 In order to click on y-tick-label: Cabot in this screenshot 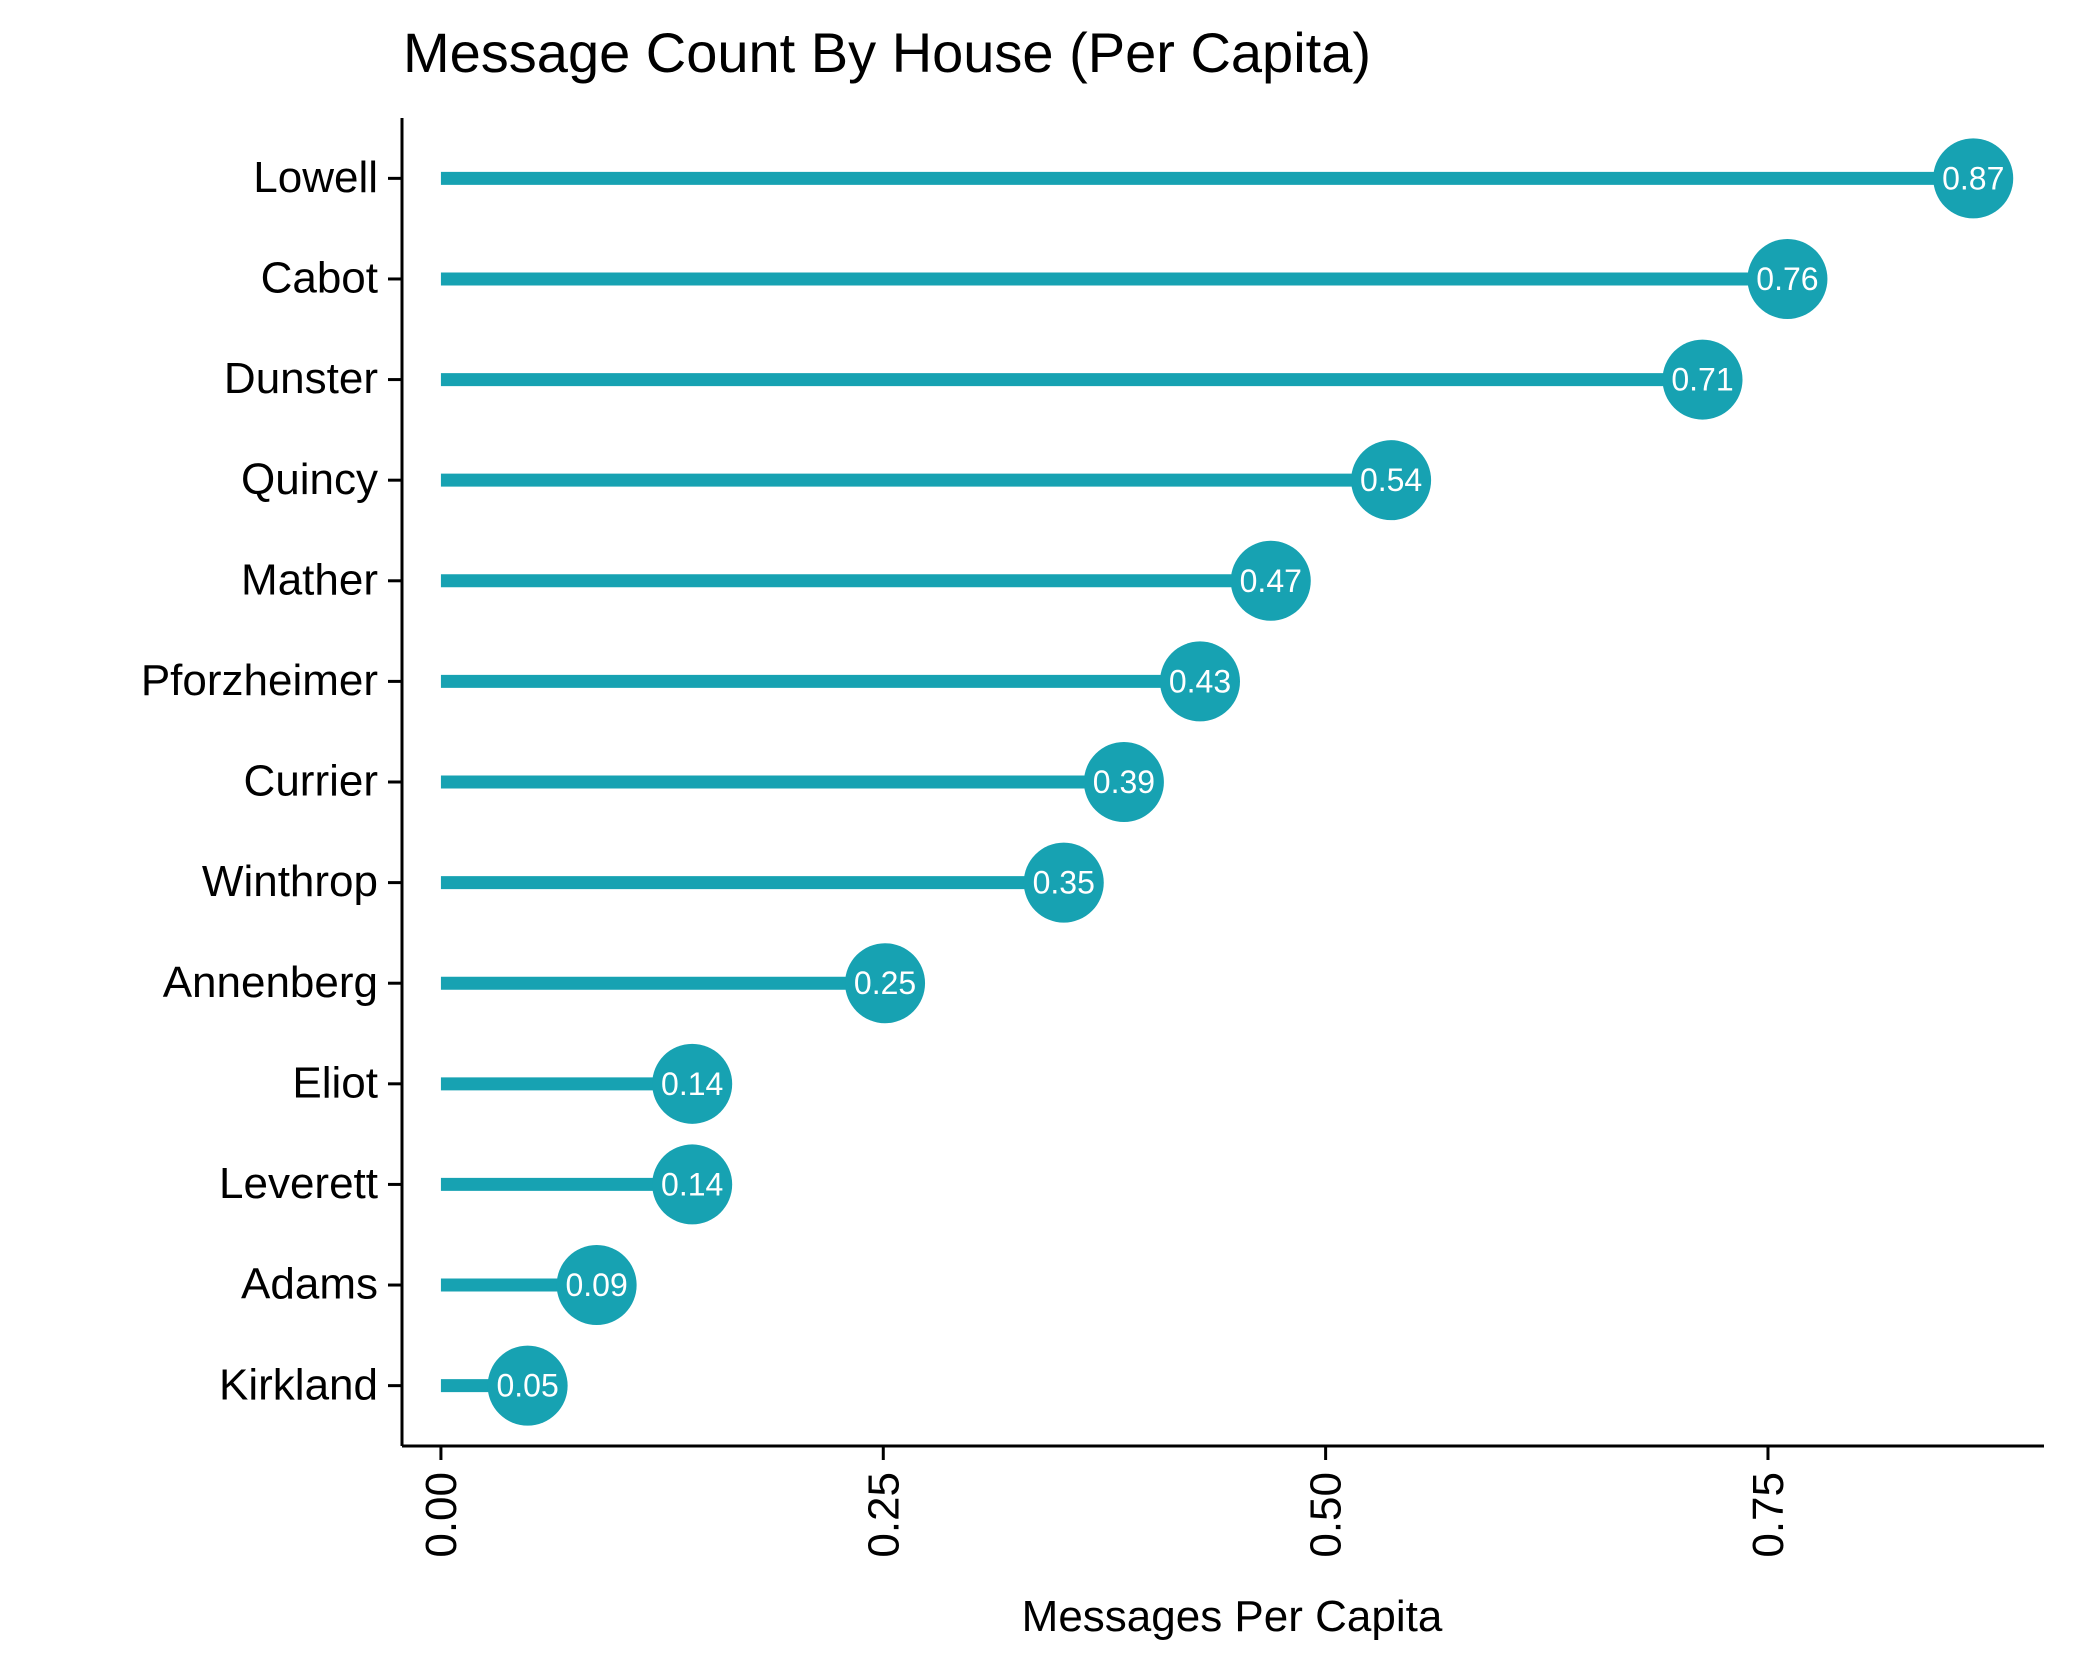, I will do `click(319, 278)`.